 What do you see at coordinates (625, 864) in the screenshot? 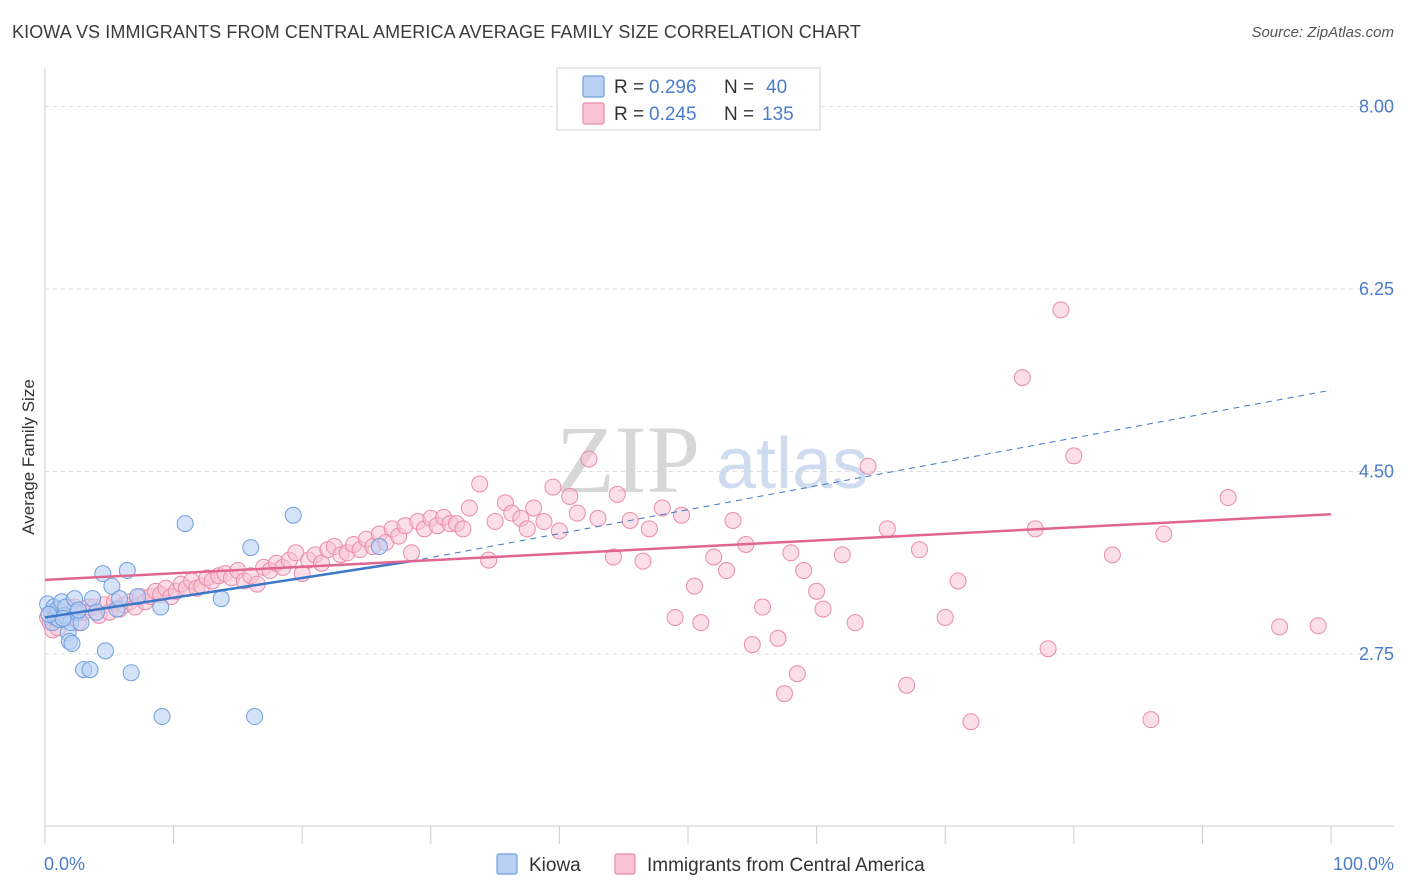
I see `bottom-legend-swatch-immigrants` at bounding box center [625, 864].